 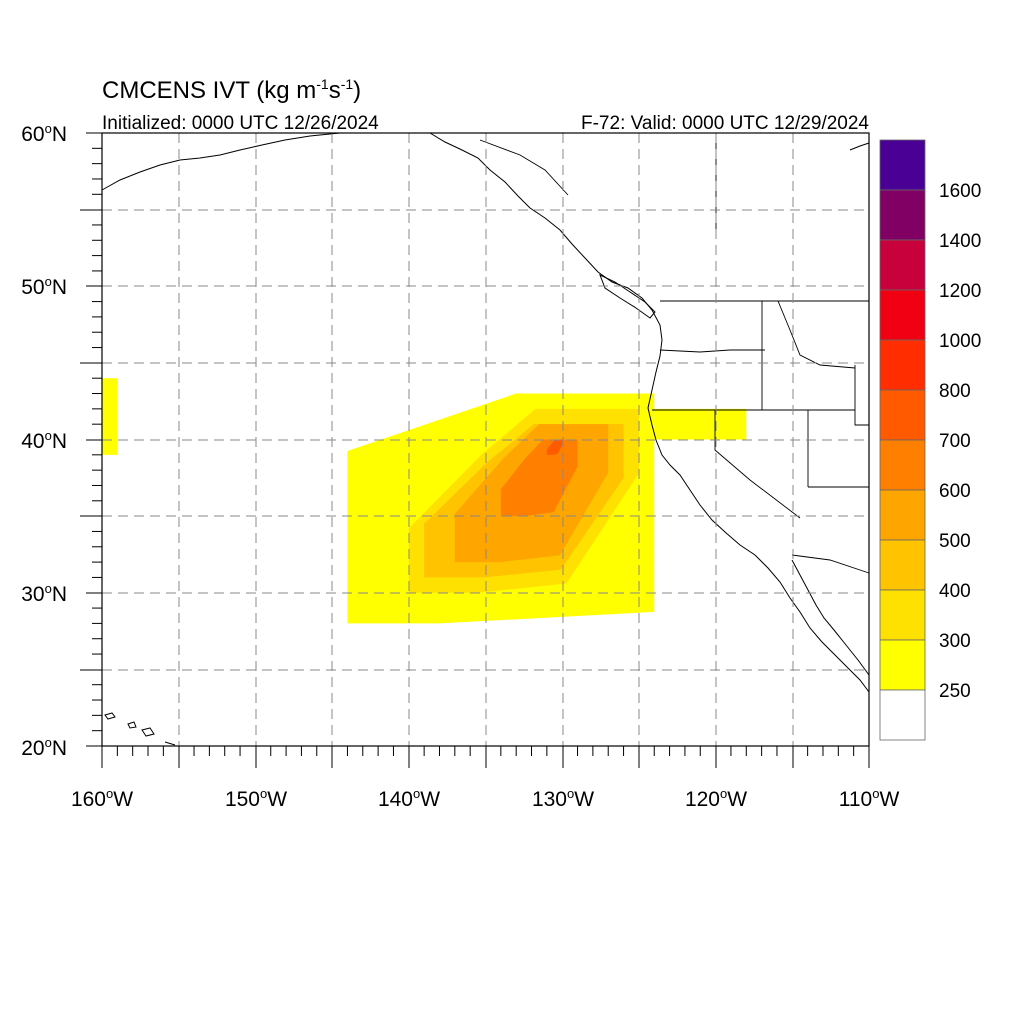 What do you see at coordinates (955, 541) in the screenshot?
I see `colorbar-label: 500` at bounding box center [955, 541].